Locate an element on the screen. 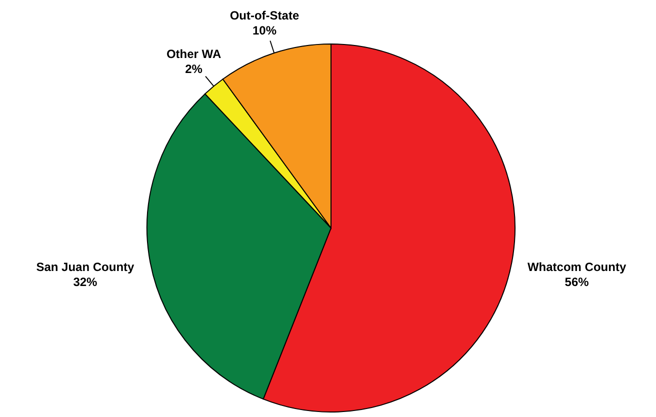  slice-label: San Juan County is located at coordinates (85, 267).